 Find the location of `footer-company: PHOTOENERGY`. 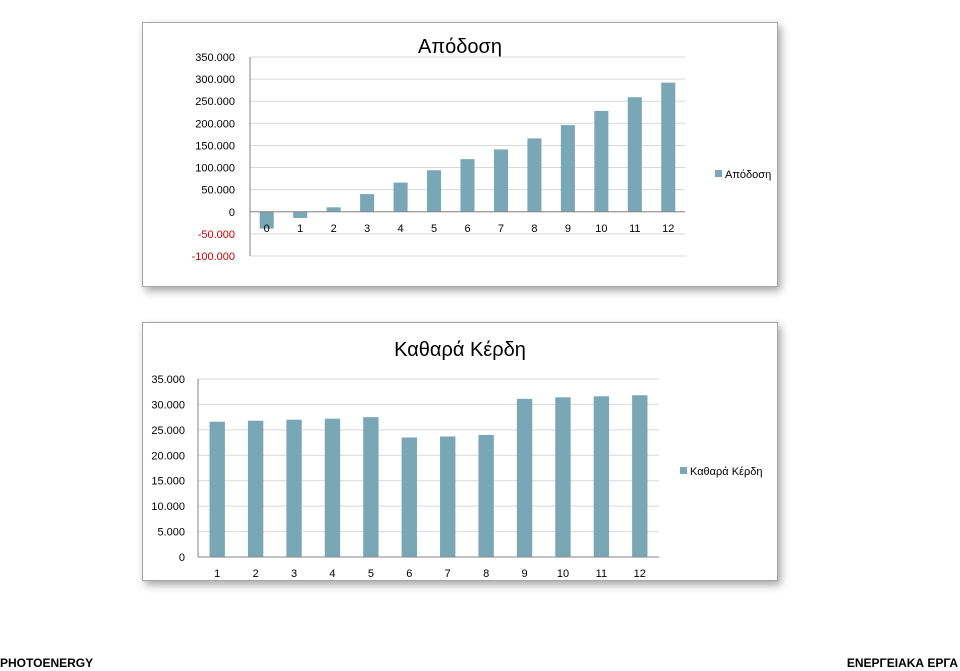

footer-company: PHOTOENERGY is located at coordinates (47, 663).